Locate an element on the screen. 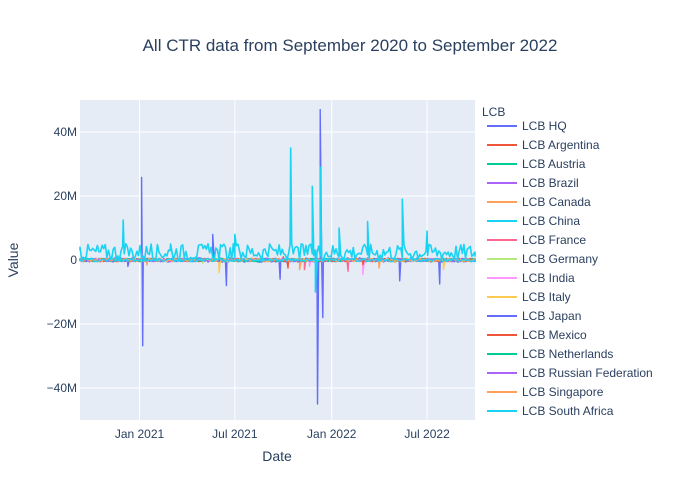  legend-label: LCB Argentina is located at coordinates (561, 145).